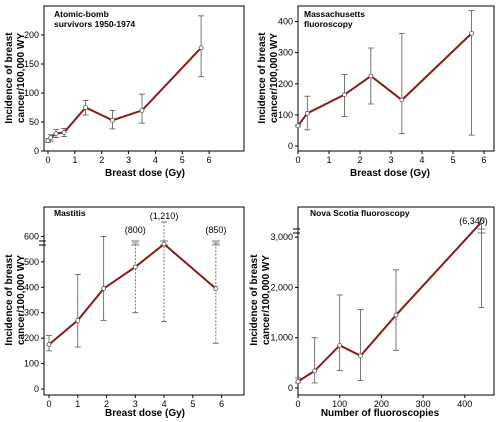 Image resolution: width=500 pixels, height=422 pixels. I want to click on annotation-label: (6,340), so click(473, 221).